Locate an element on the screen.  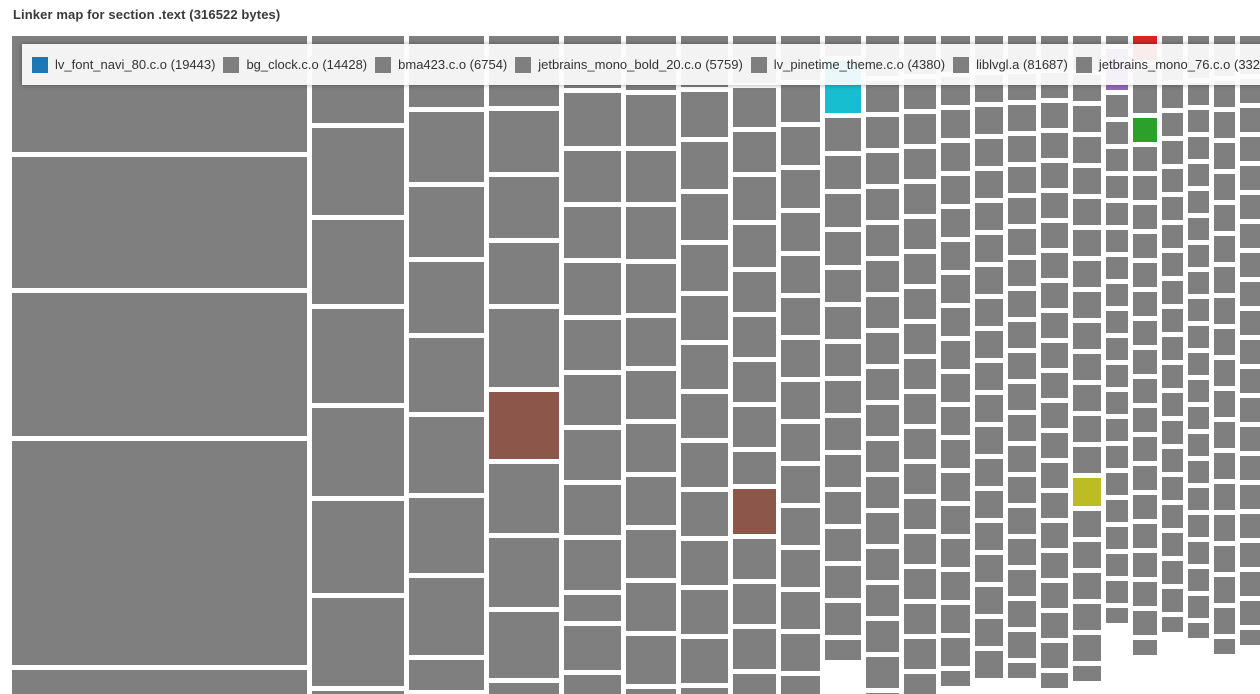
legend-item: lv_pinetime_theme.c.o (4380) is located at coordinates (847, 64).